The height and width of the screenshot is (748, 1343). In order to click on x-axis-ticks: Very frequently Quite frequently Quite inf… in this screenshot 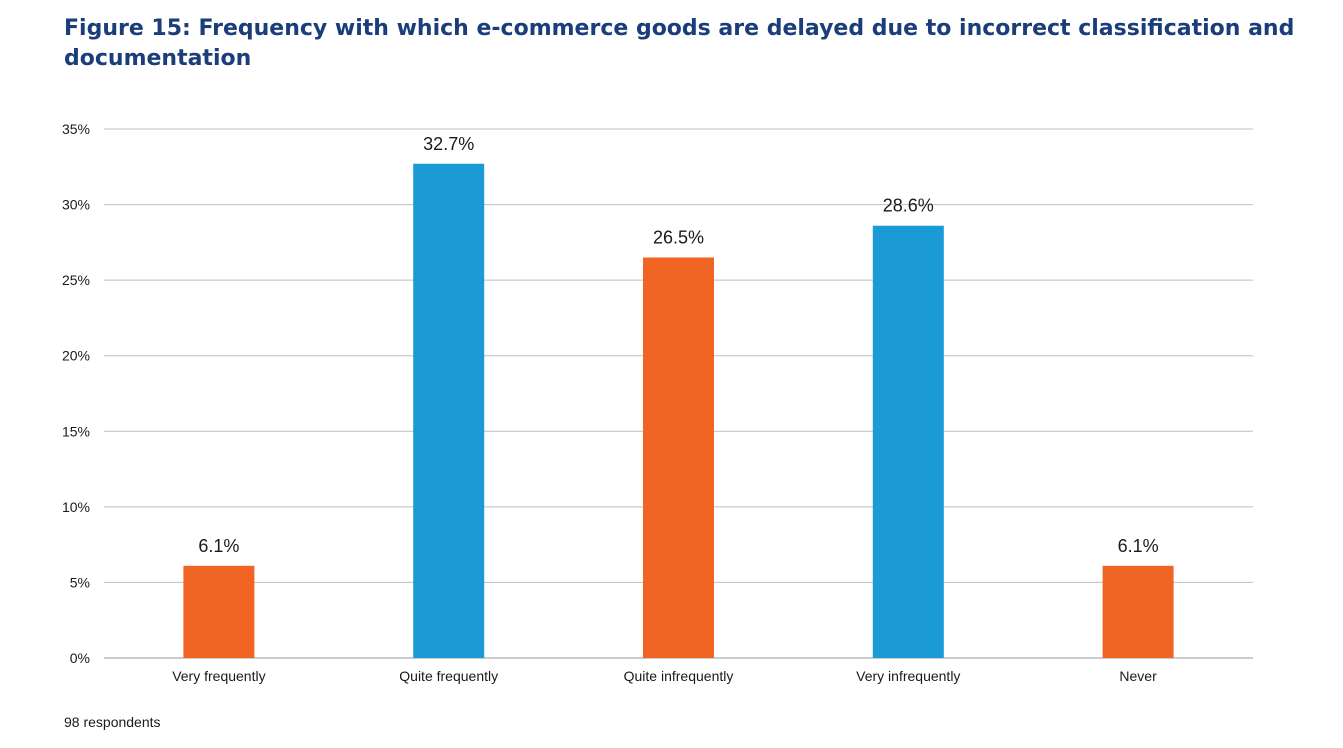, I will do `click(664, 676)`.